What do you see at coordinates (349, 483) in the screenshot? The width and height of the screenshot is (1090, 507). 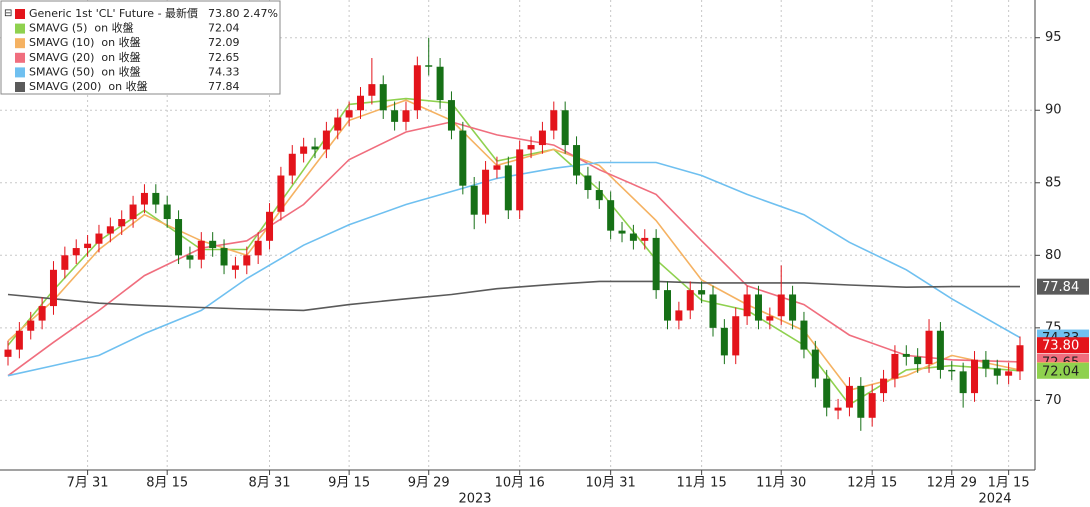 I see `x-tick-label: 9月 15` at bounding box center [349, 483].